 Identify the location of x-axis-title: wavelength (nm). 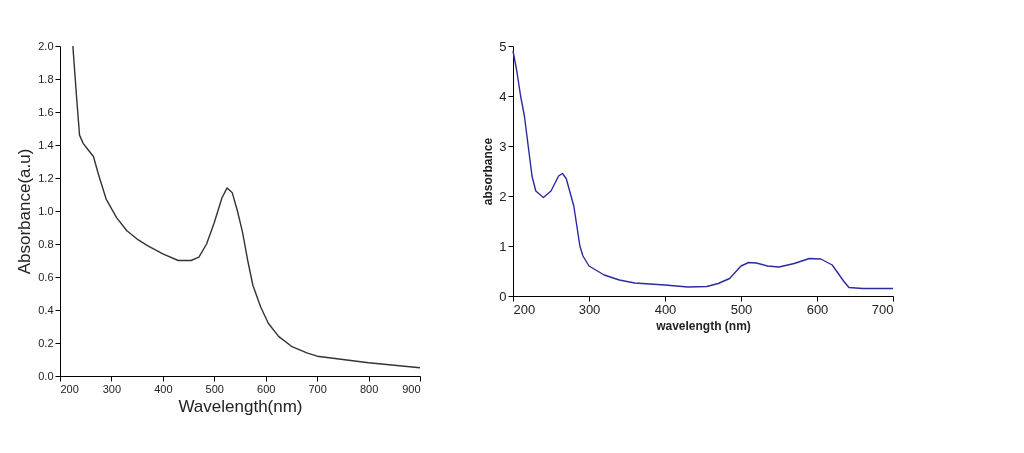
(703, 325).